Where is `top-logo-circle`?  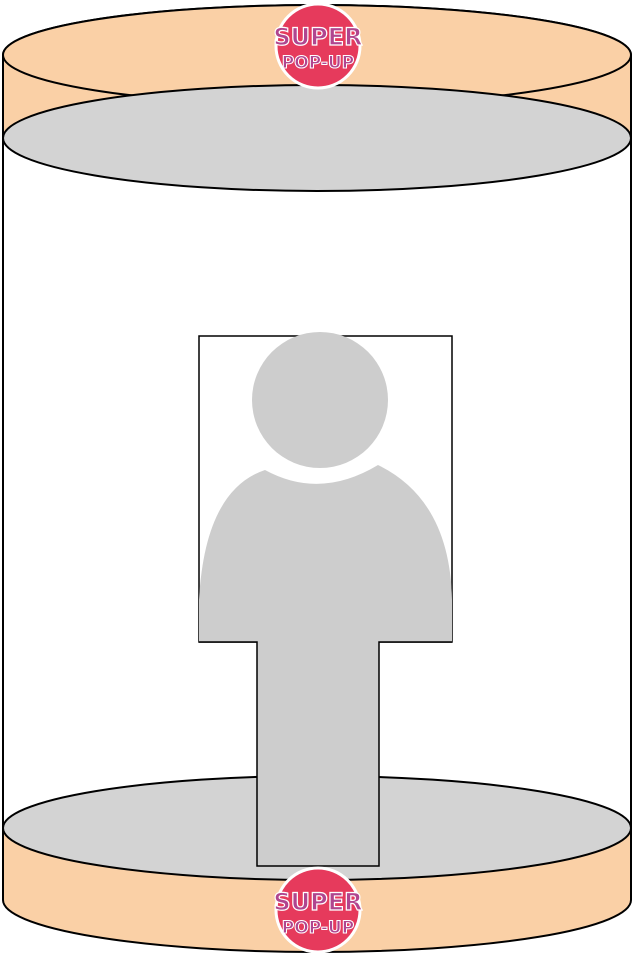
top-logo-circle is located at coordinates (318, 46).